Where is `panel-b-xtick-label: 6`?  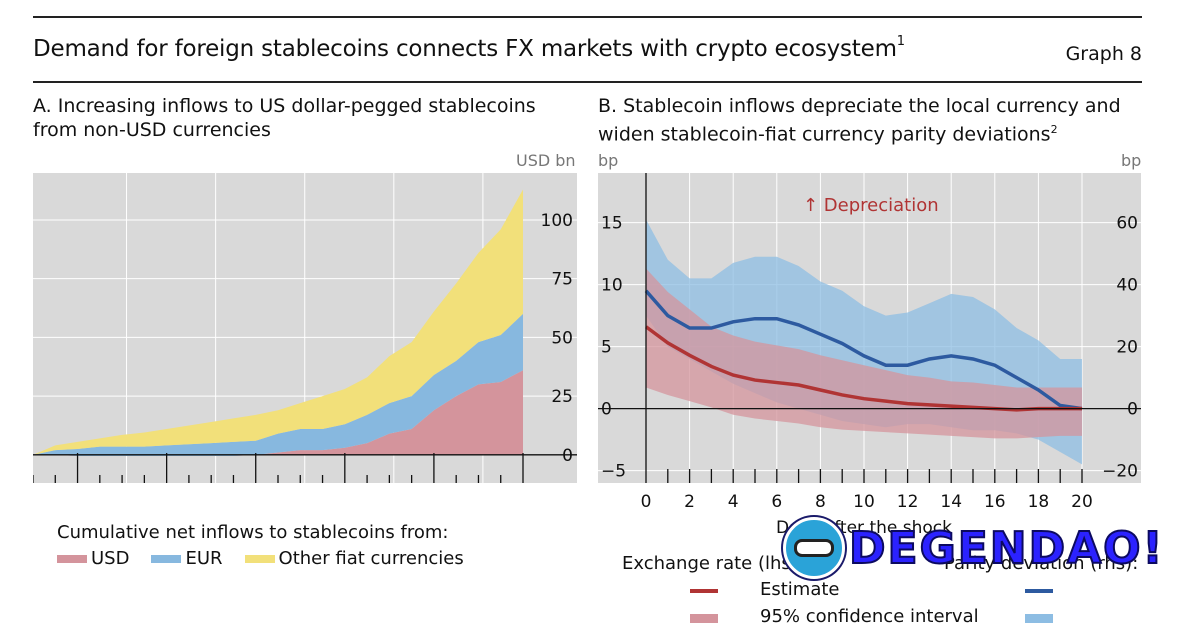
panel-b-xtick-label: 6 is located at coordinates (776, 502).